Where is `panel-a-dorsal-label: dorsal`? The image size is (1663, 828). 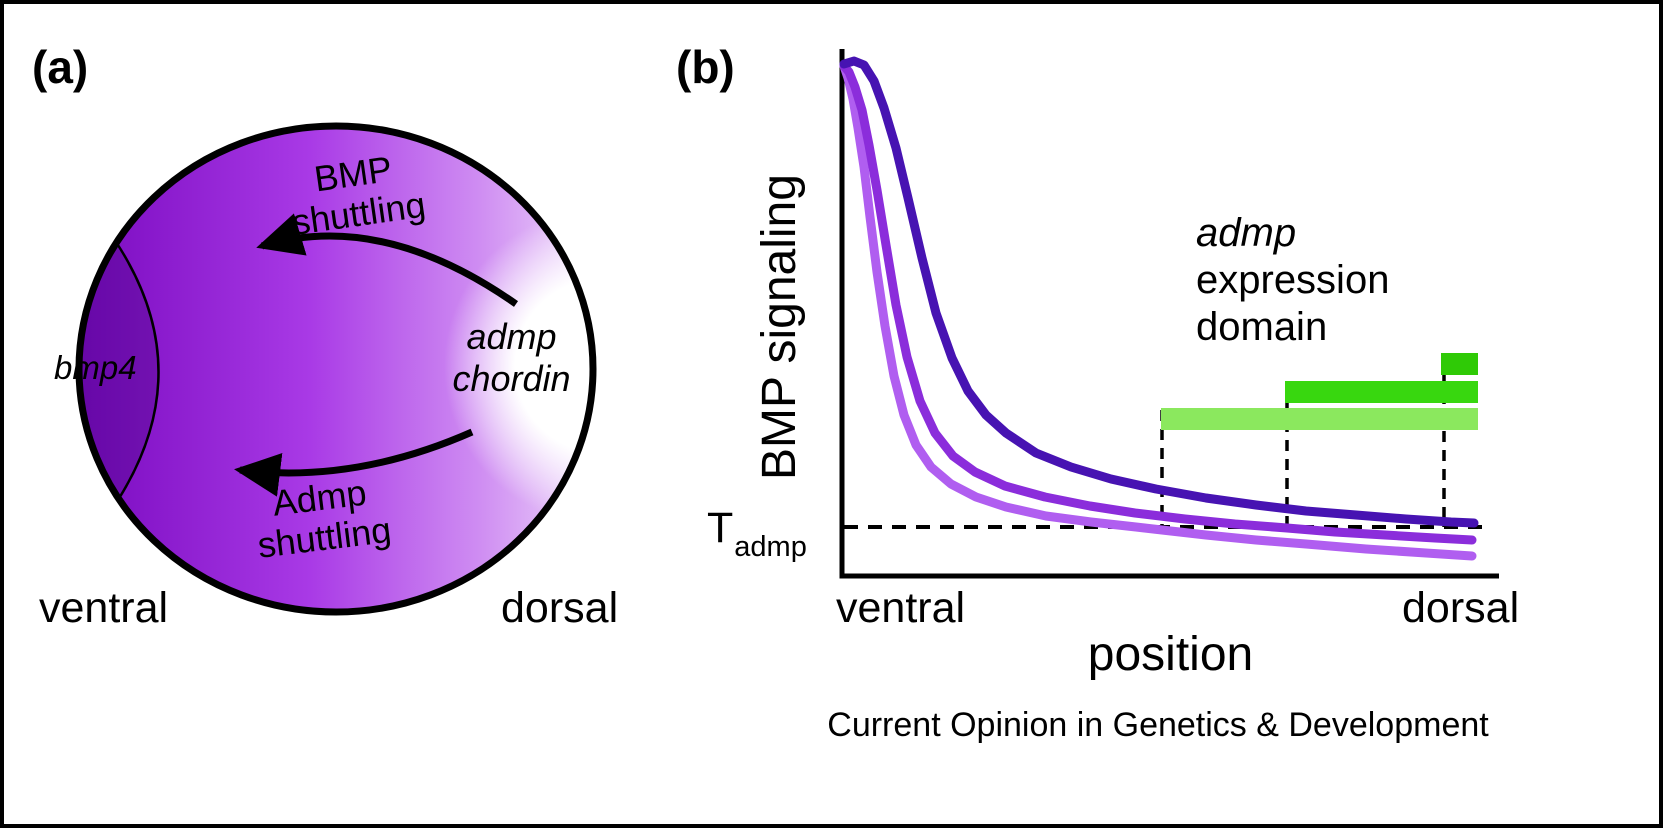
panel-a-dorsal-label: dorsal is located at coordinates (560, 608).